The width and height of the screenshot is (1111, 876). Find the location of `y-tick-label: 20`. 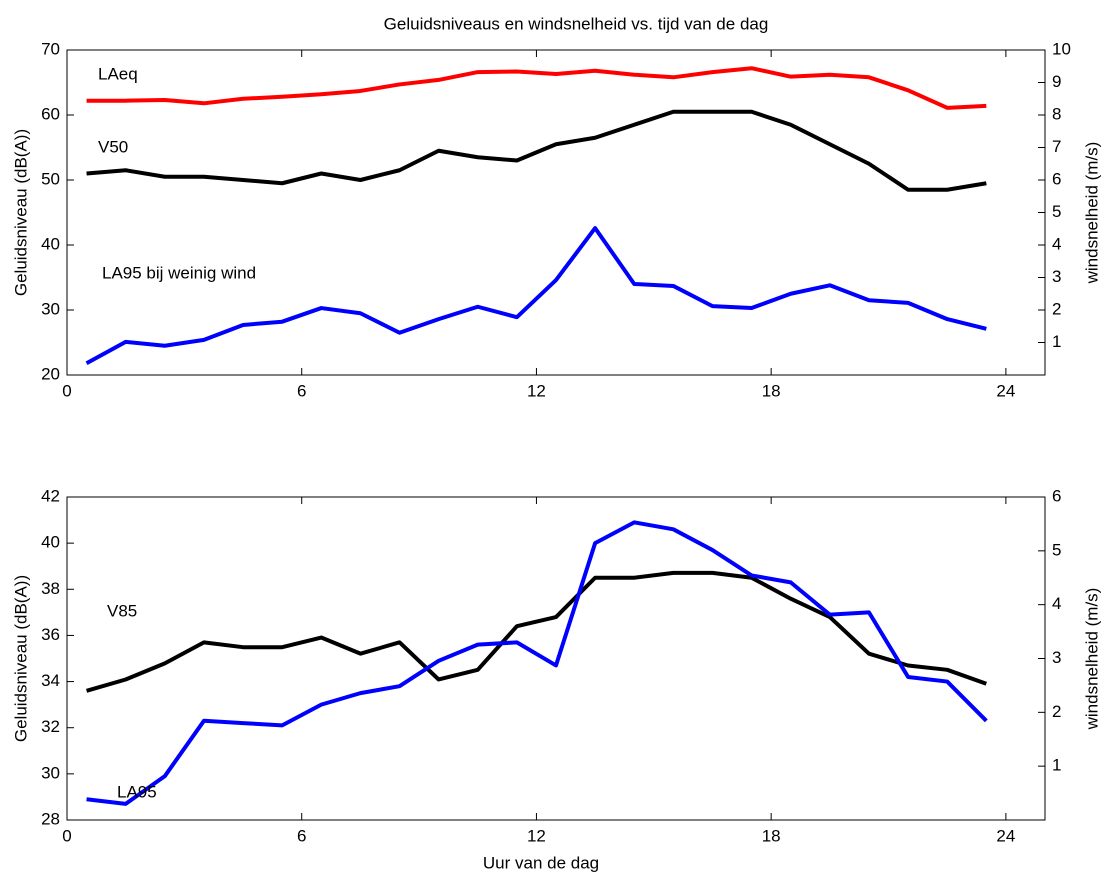

y-tick-label: 20 is located at coordinates (50, 373).